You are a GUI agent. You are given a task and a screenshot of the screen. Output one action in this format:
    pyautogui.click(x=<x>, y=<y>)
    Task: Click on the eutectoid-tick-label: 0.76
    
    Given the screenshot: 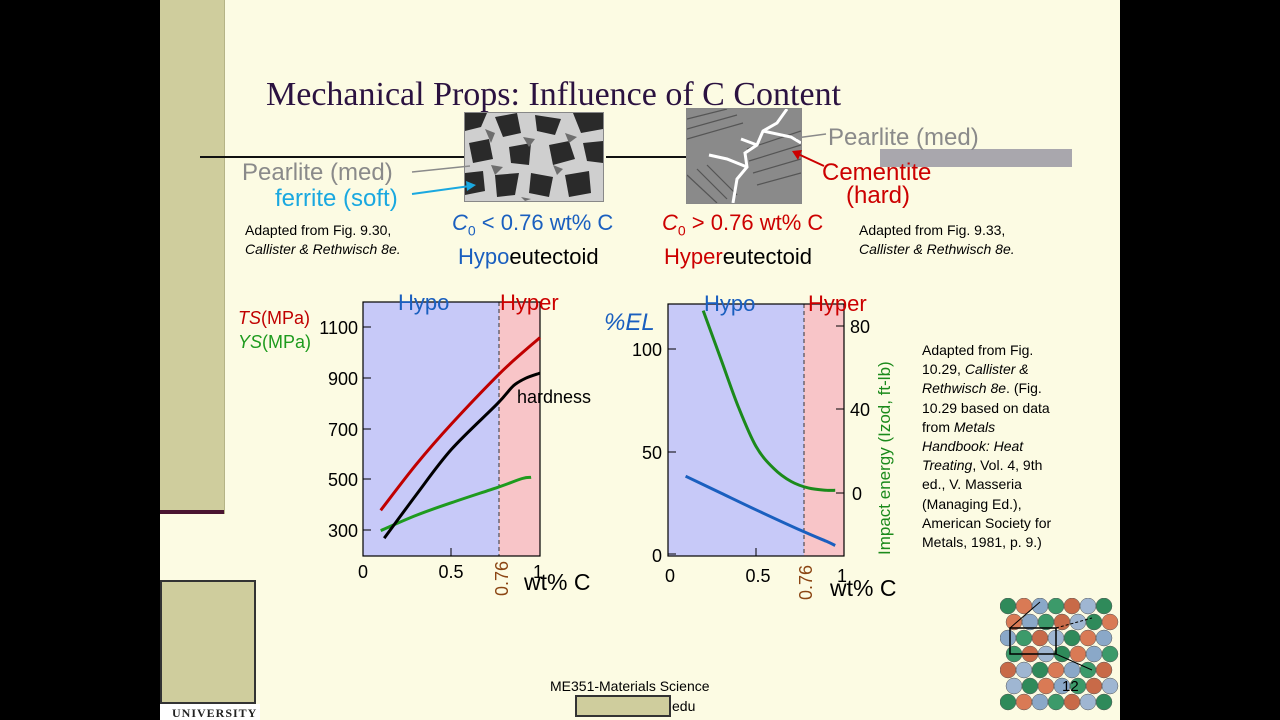 What is the action you would take?
    pyautogui.click(x=502, y=578)
    